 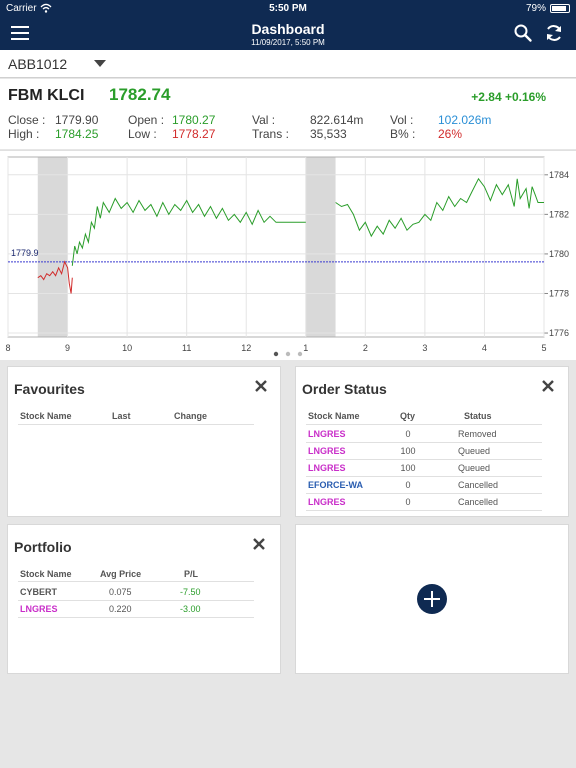 I want to click on index-name: FBM KLCI, so click(x=46, y=95).